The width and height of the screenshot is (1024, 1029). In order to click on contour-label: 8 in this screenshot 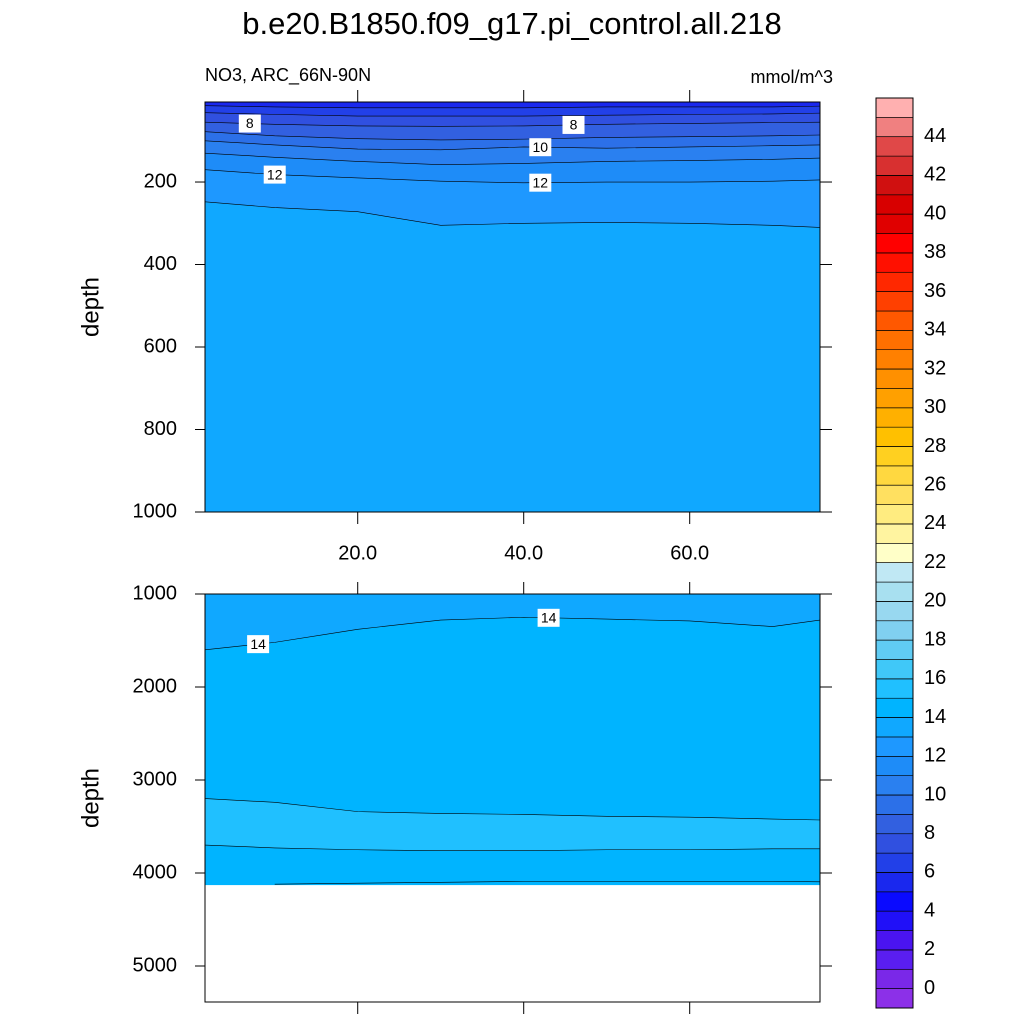, I will do `click(574, 125)`.